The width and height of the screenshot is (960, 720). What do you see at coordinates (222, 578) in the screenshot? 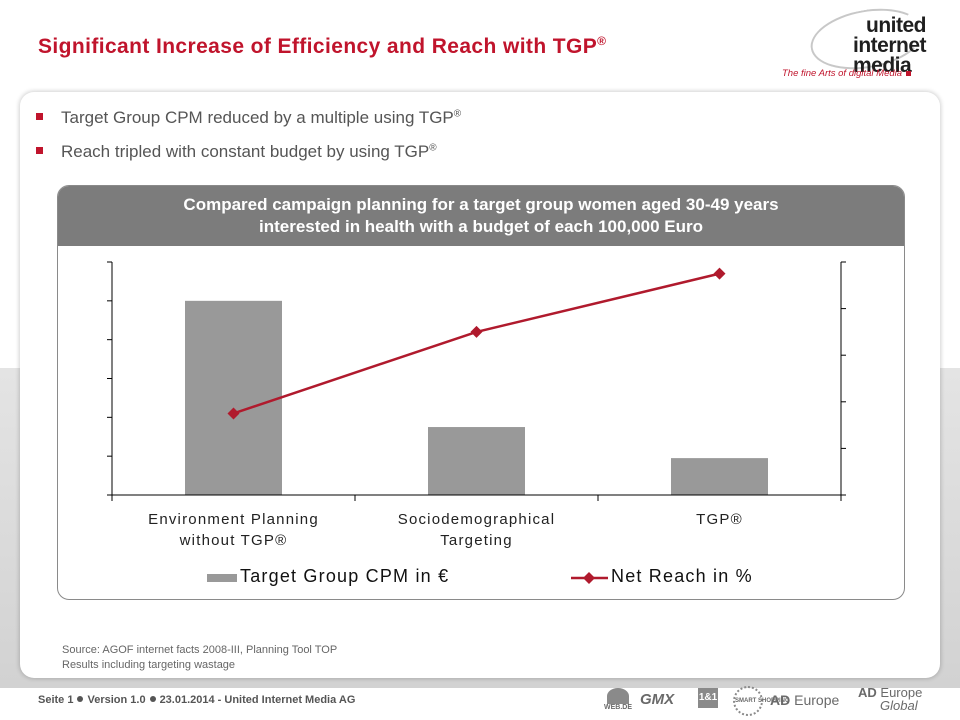
I see `legend-swatch-cpm` at bounding box center [222, 578].